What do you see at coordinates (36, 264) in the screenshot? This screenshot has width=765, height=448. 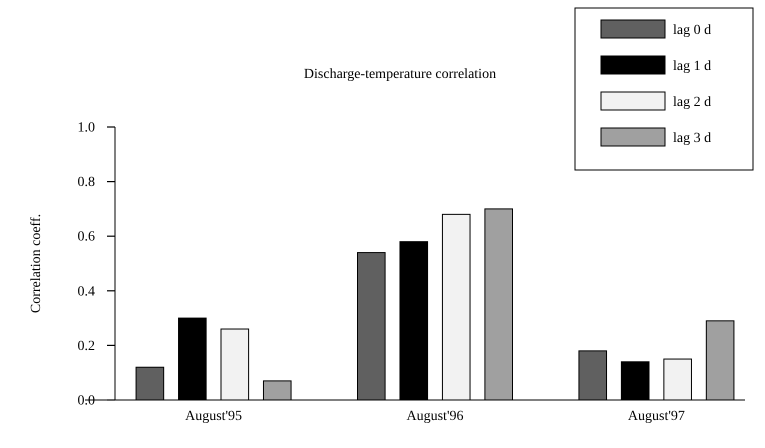 I see `y-axis-title: Correlation coeff.` at bounding box center [36, 264].